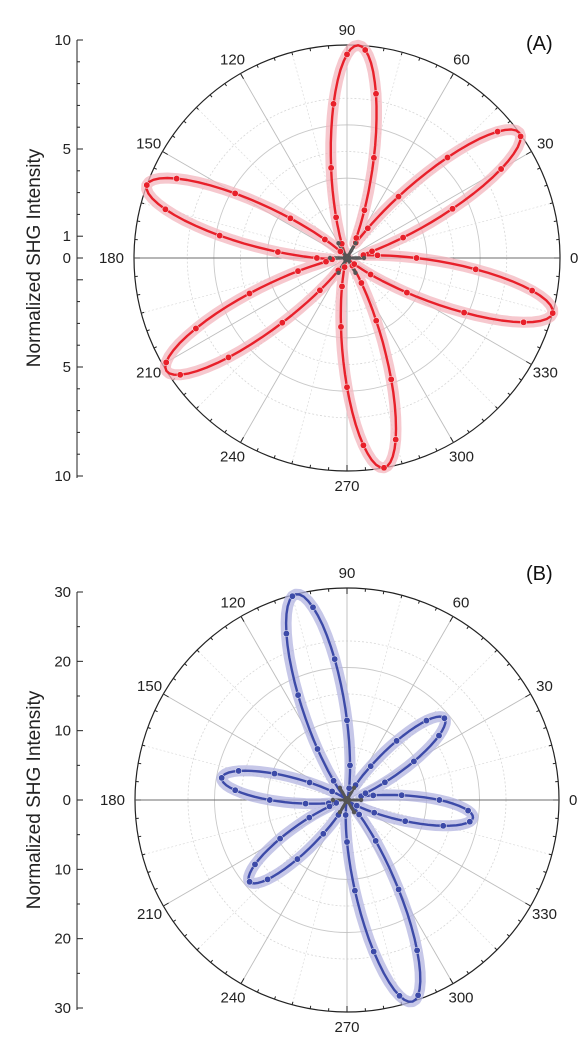  What do you see at coordinates (68, 800) in the screenshot?
I see `radial-axis: 30 20 10 0 10 20 30` at bounding box center [68, 800].